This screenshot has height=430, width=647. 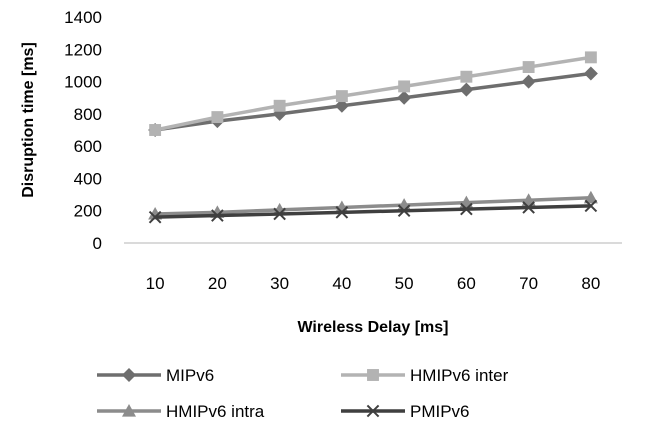 What do you see at coordinates (190, 375) in the screenshot?
I see `legend-label: MIPv6` at bounding box center [190, 375].